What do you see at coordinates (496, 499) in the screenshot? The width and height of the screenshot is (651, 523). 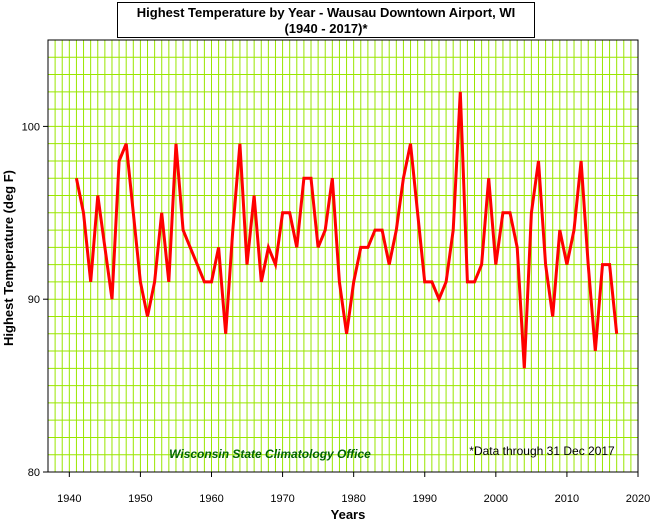 I see `x-tick-label: 2000` at bounding box center [496, 499].